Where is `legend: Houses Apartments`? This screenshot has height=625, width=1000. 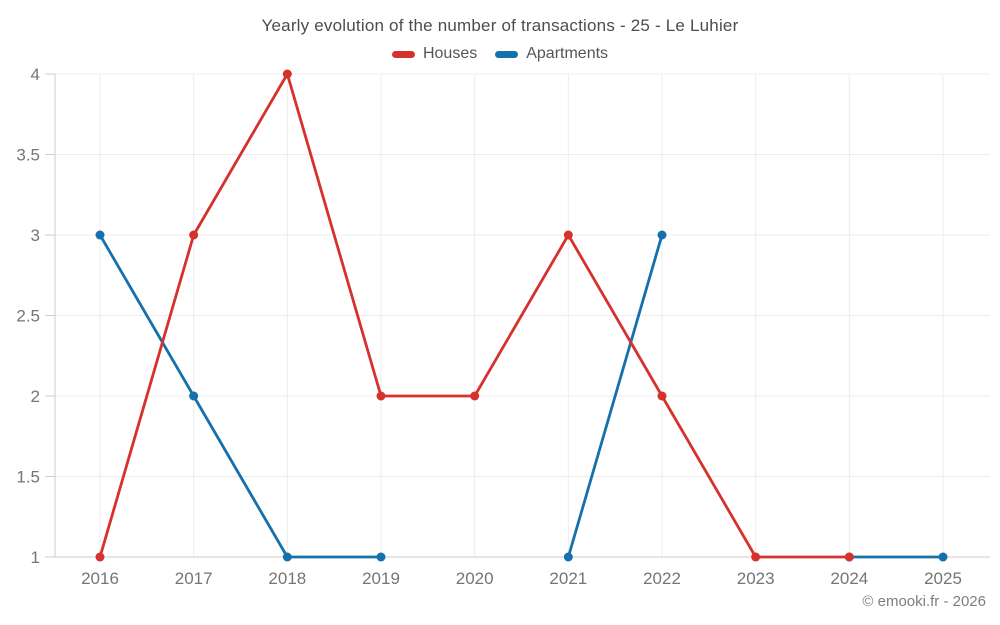 legend: Houses Apartments is located at coordinates (500, 54).